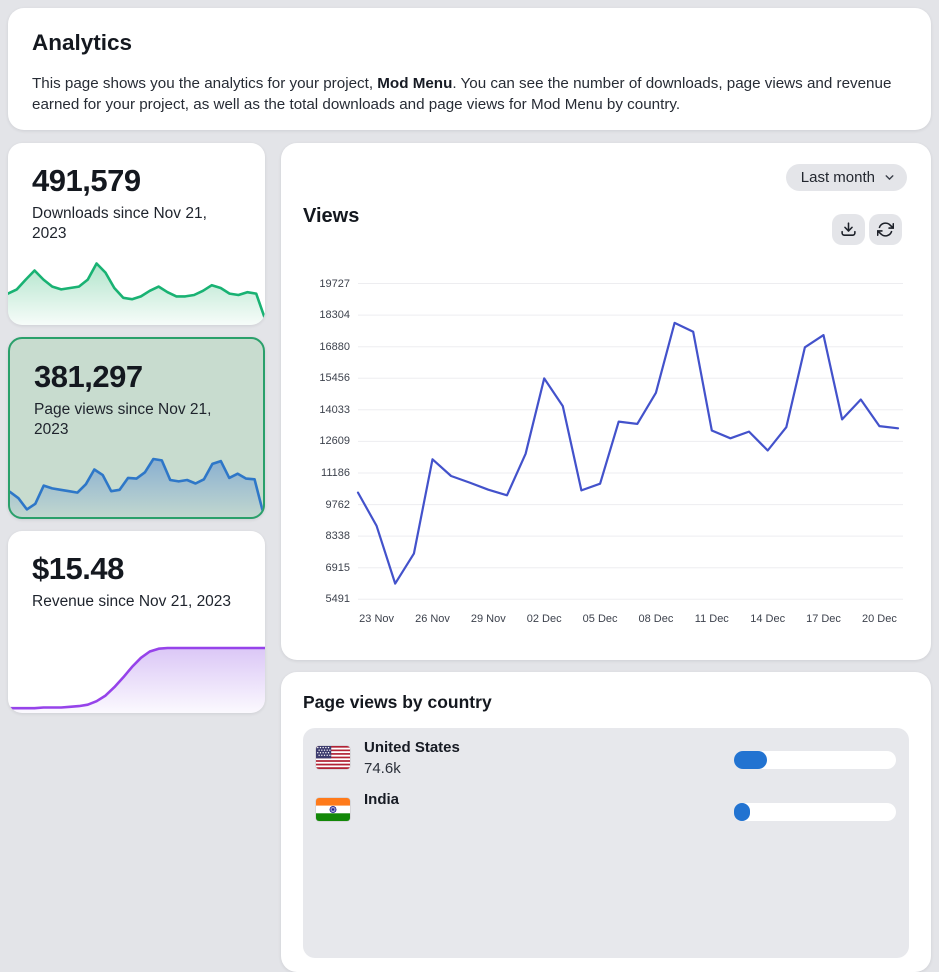 This screenshot has width=939, height=972. What do you see at coordinates (382, 799) in the screenshot?
I see `country-name: India` at bounding box center [382, 799].